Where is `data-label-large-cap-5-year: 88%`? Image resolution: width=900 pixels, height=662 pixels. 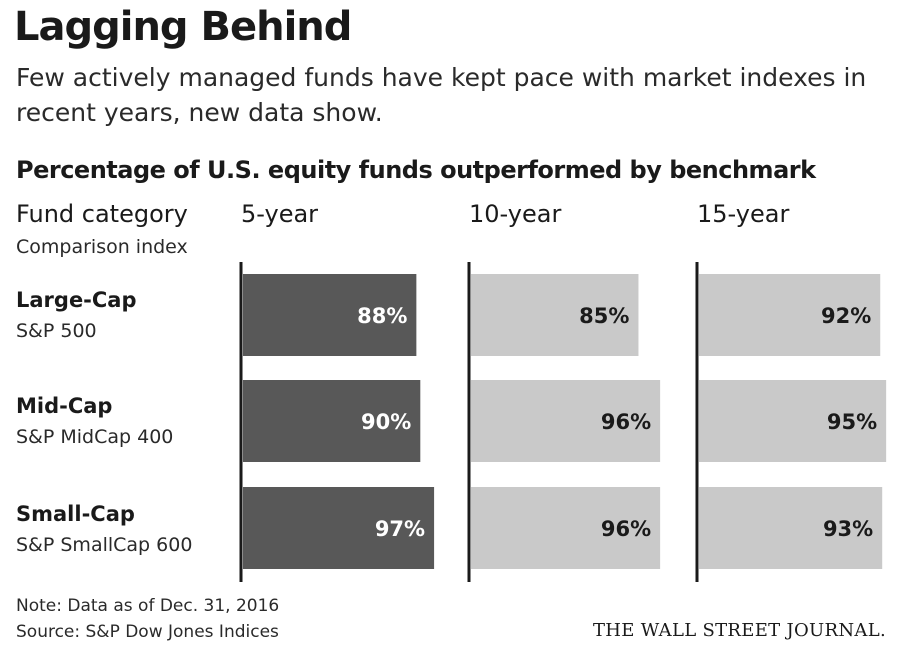
data-label-large-cap-5-year: 88% is located at coordinates (382, 316).